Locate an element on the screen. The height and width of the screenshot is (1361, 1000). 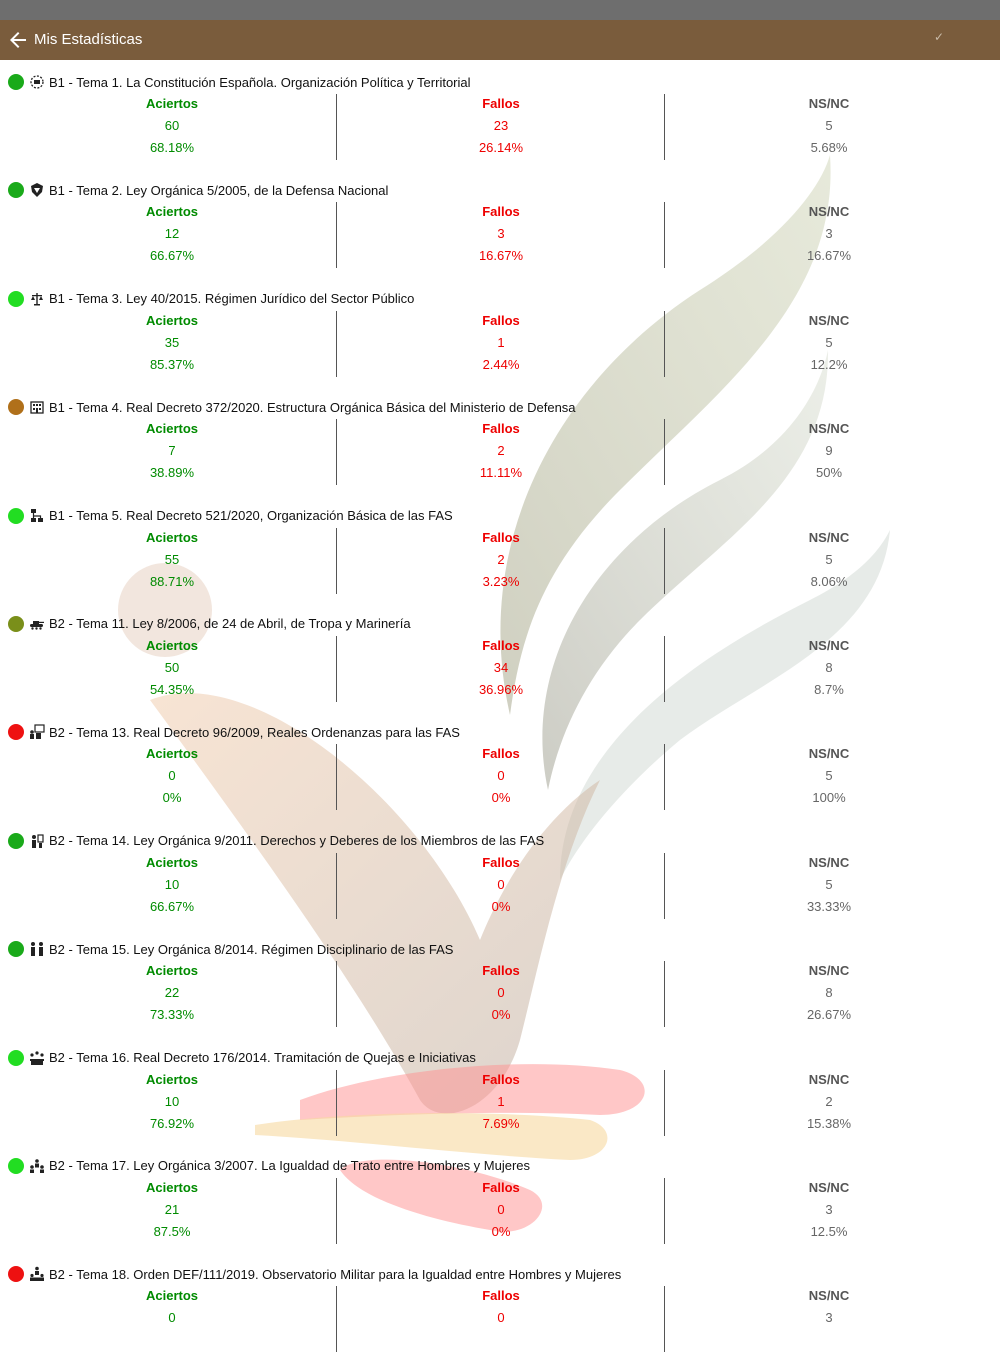
nsnc-percent: 15.38% is located at coordinates (829, 1123).